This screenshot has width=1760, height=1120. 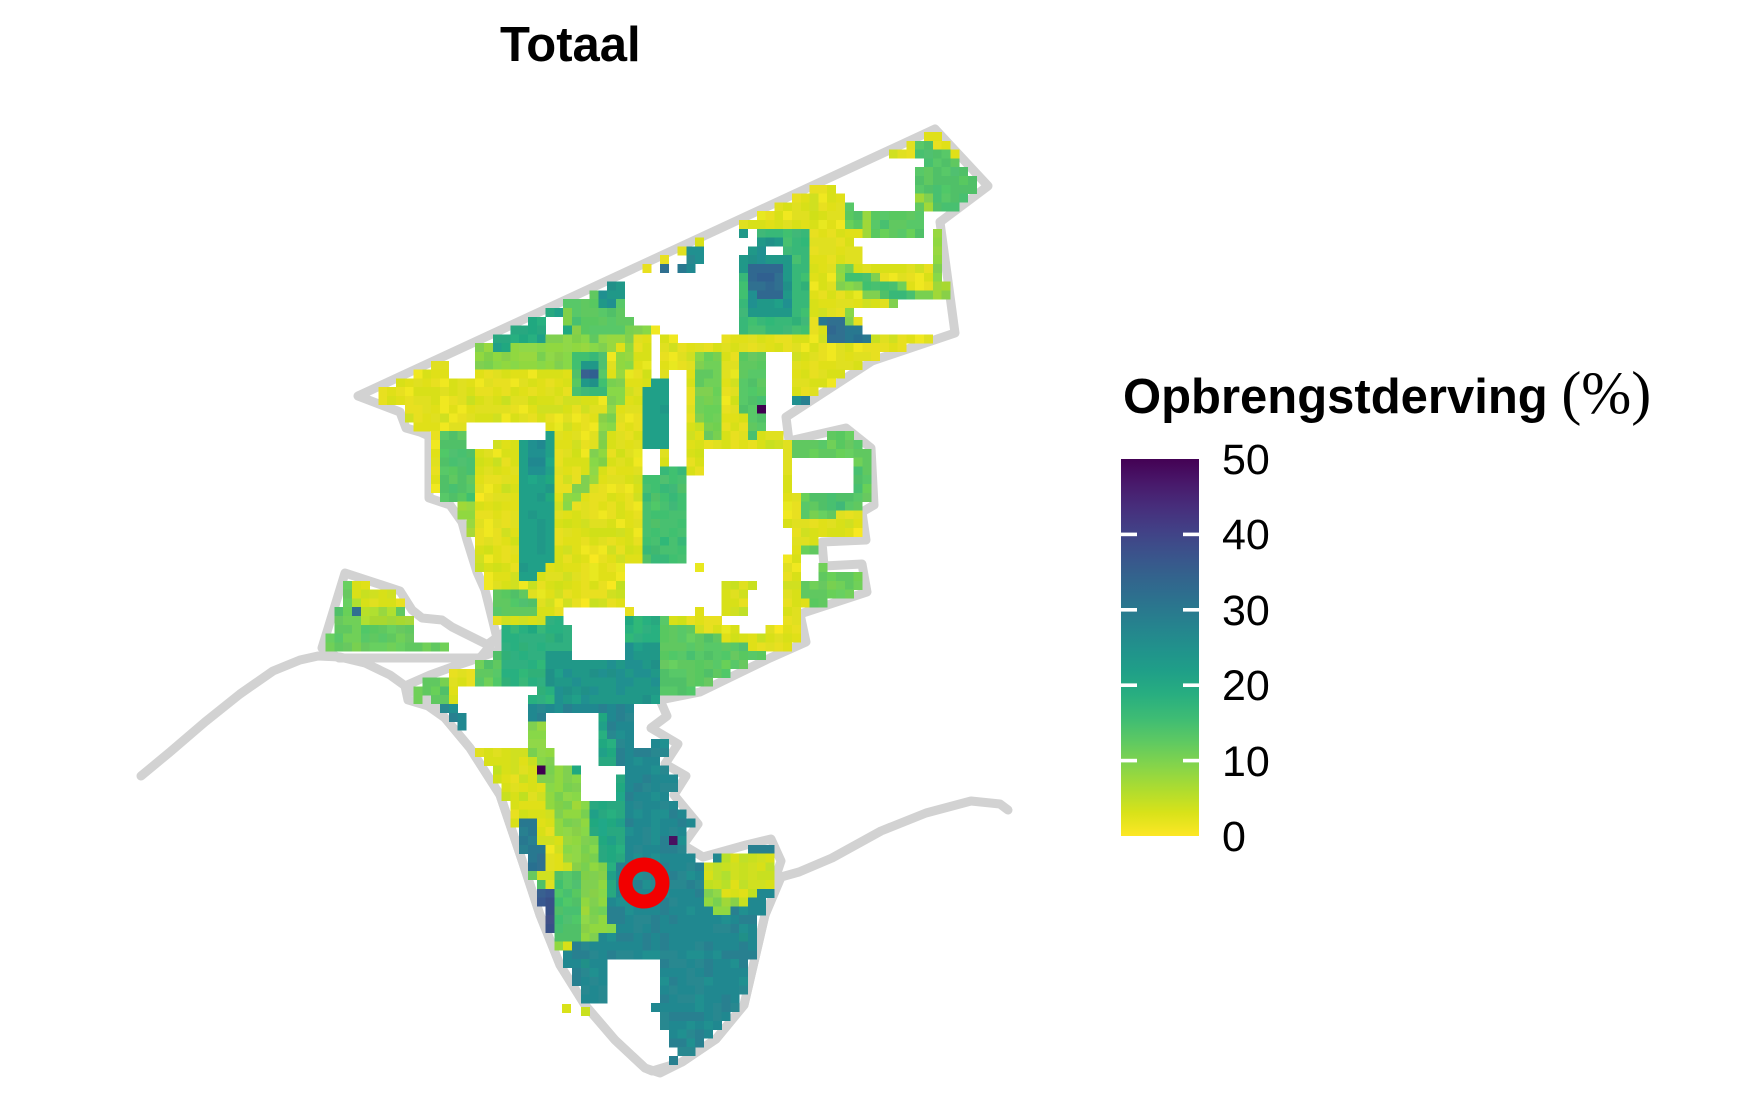 I want to click on svg-text: 30, so click(x=1246, y=611).